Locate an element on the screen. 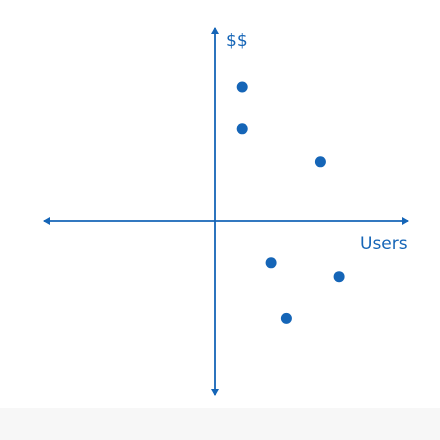 This screenshot has width=440, height=440. y-axis-label: $$ is located at coordinates (237, 41).